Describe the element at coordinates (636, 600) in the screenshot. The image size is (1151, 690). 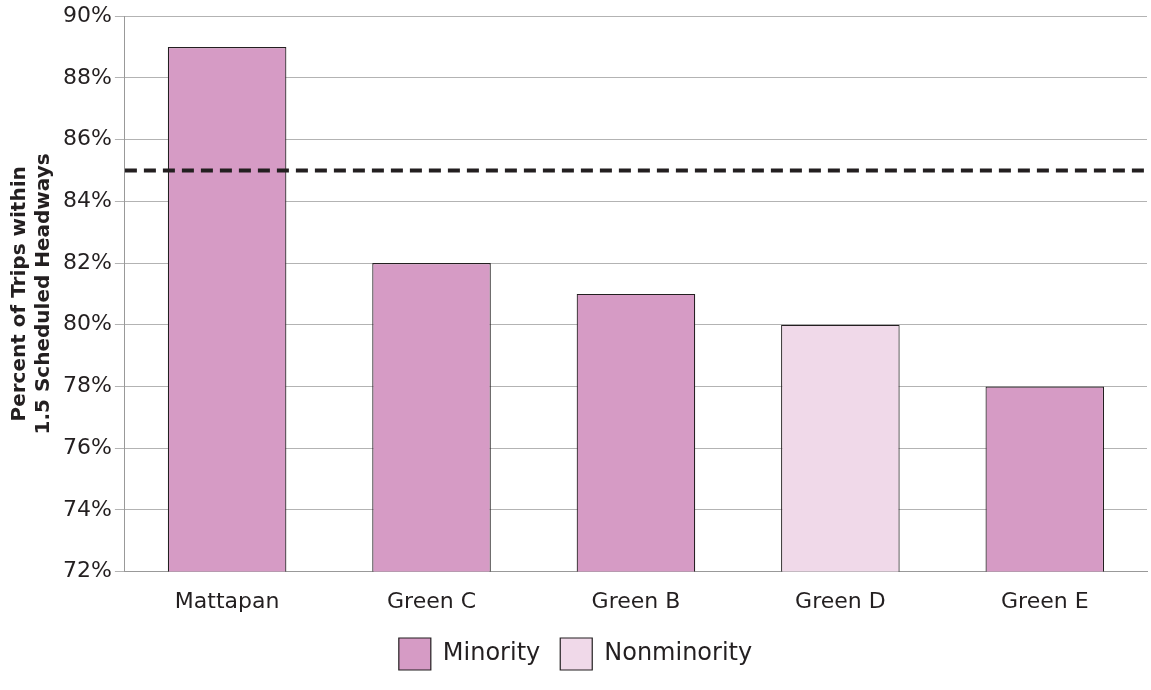
I see `x-tick-label: Green B` at that location.